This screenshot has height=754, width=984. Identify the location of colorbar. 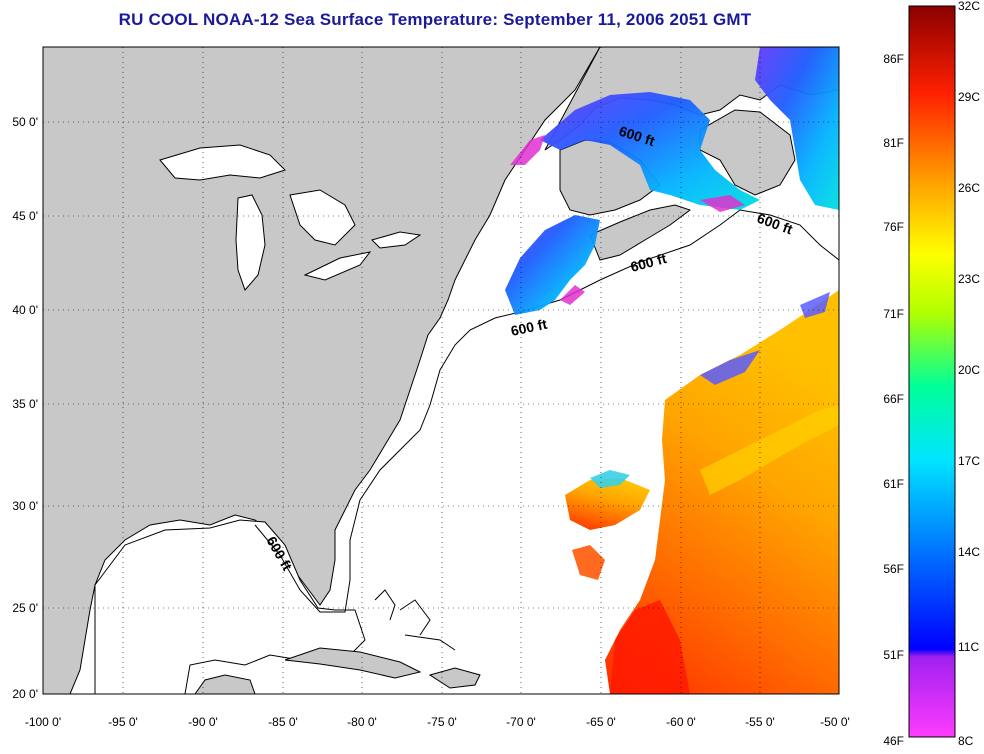
(932, 371).